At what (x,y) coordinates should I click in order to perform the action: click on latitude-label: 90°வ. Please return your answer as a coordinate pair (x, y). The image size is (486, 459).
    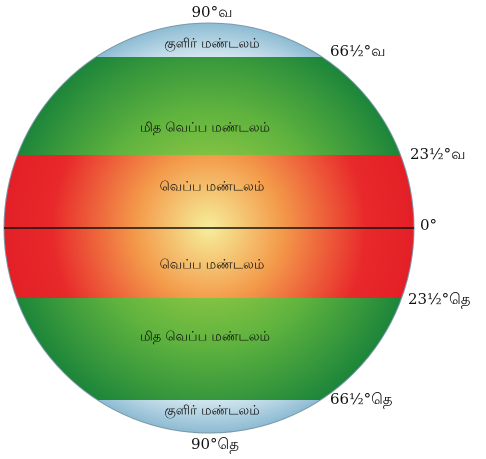
    Looking at the image, I should click on (212, 12).